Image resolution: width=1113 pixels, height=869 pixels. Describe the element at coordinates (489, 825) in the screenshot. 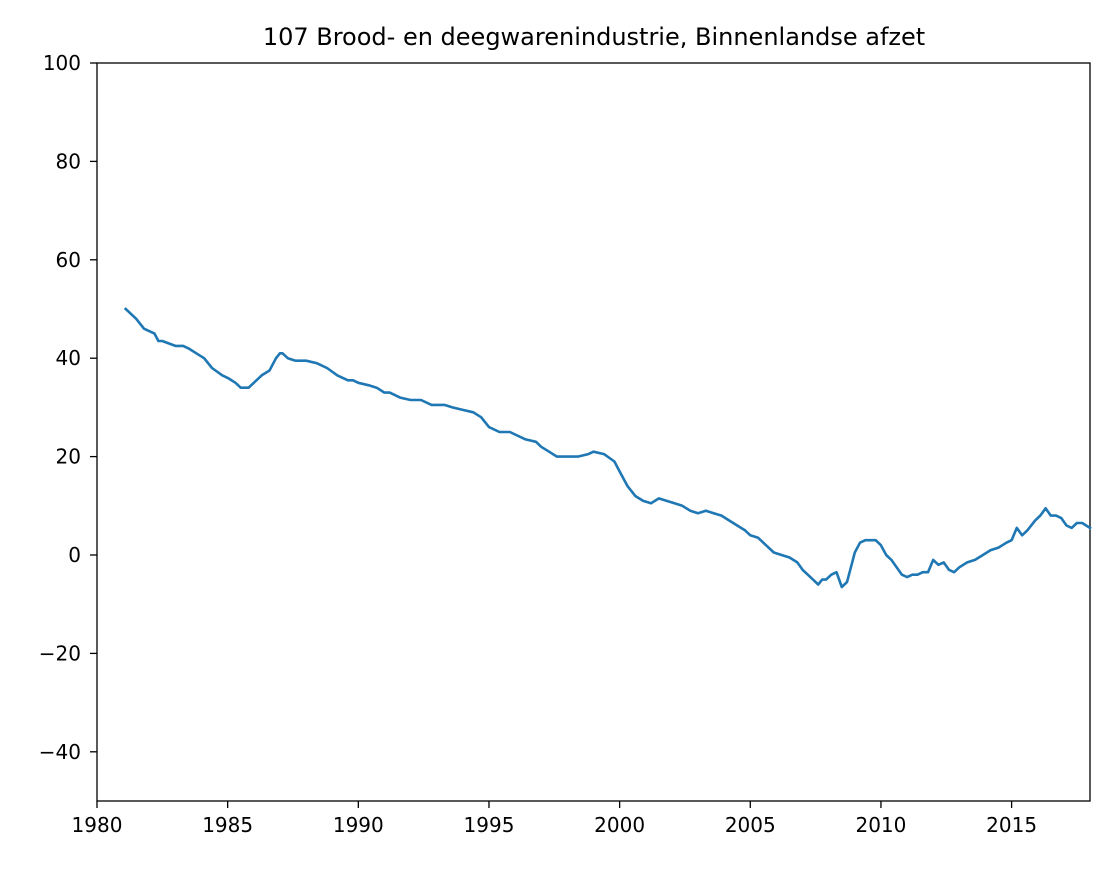

I see `x-tick-label: 1995` at that location.